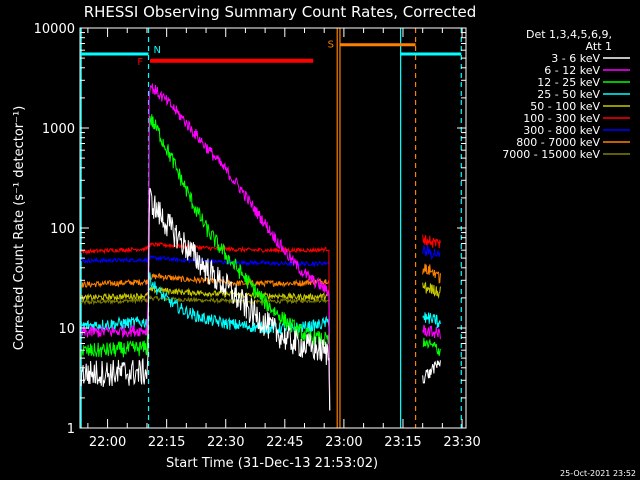 The image size is (640, 480). I want to click on y-tick-label: 100, so click(62, 229).